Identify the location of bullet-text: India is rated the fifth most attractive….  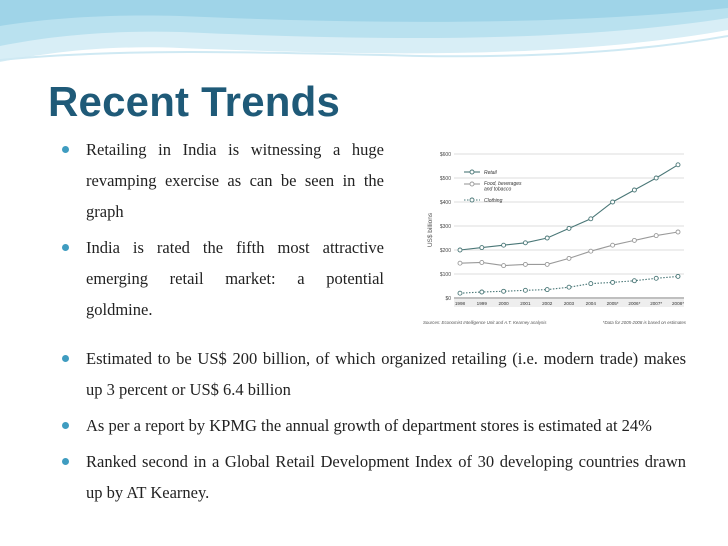
(235, 278).